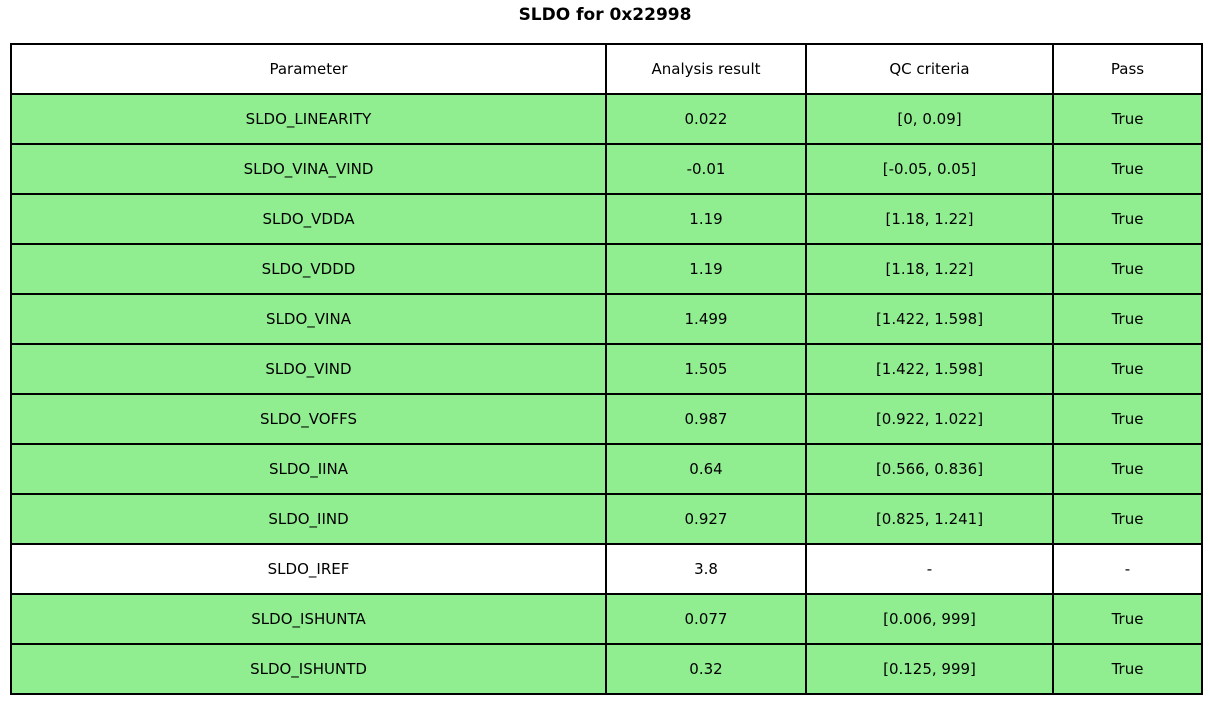 The width and height of the screenshot is (1210, 705). What do you see at coordinates (308, 619) in the screenshot?
I see `parameter-cell: SLDO_ISHUNTA` at bounding box center [308, 619].